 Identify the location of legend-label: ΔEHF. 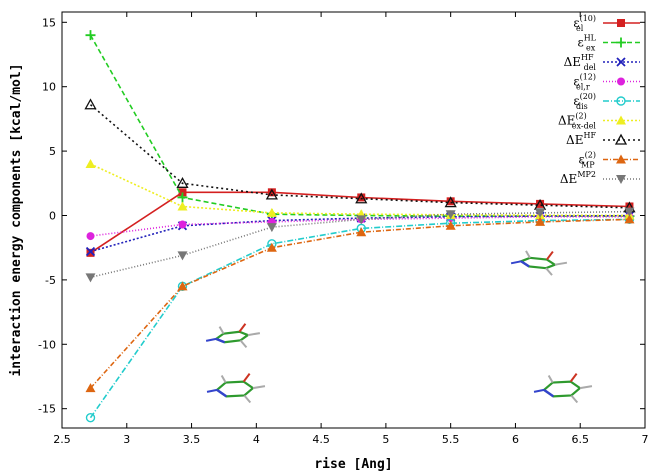
(581, 139).